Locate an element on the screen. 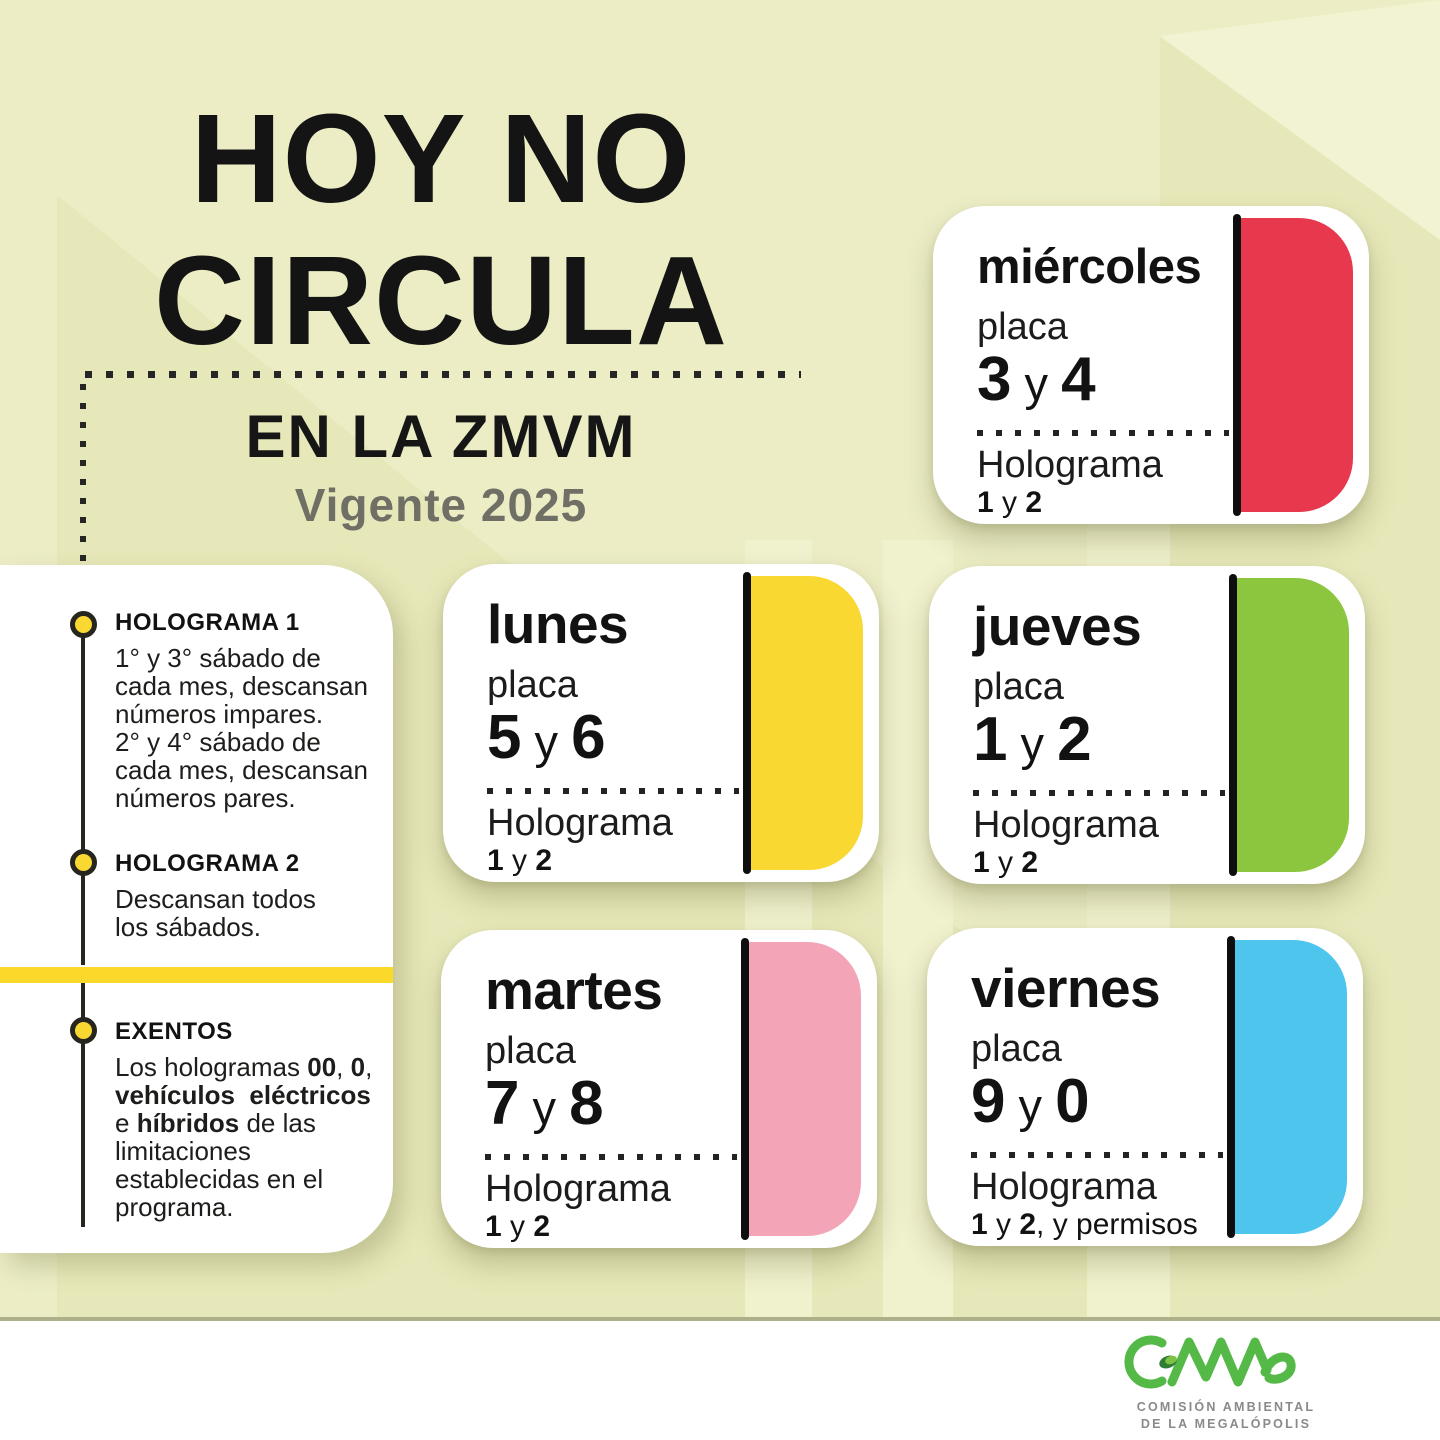 The height and width of the screenshot is (1440, 1440). day-name: viernes is located at coordinates (1066, 988).